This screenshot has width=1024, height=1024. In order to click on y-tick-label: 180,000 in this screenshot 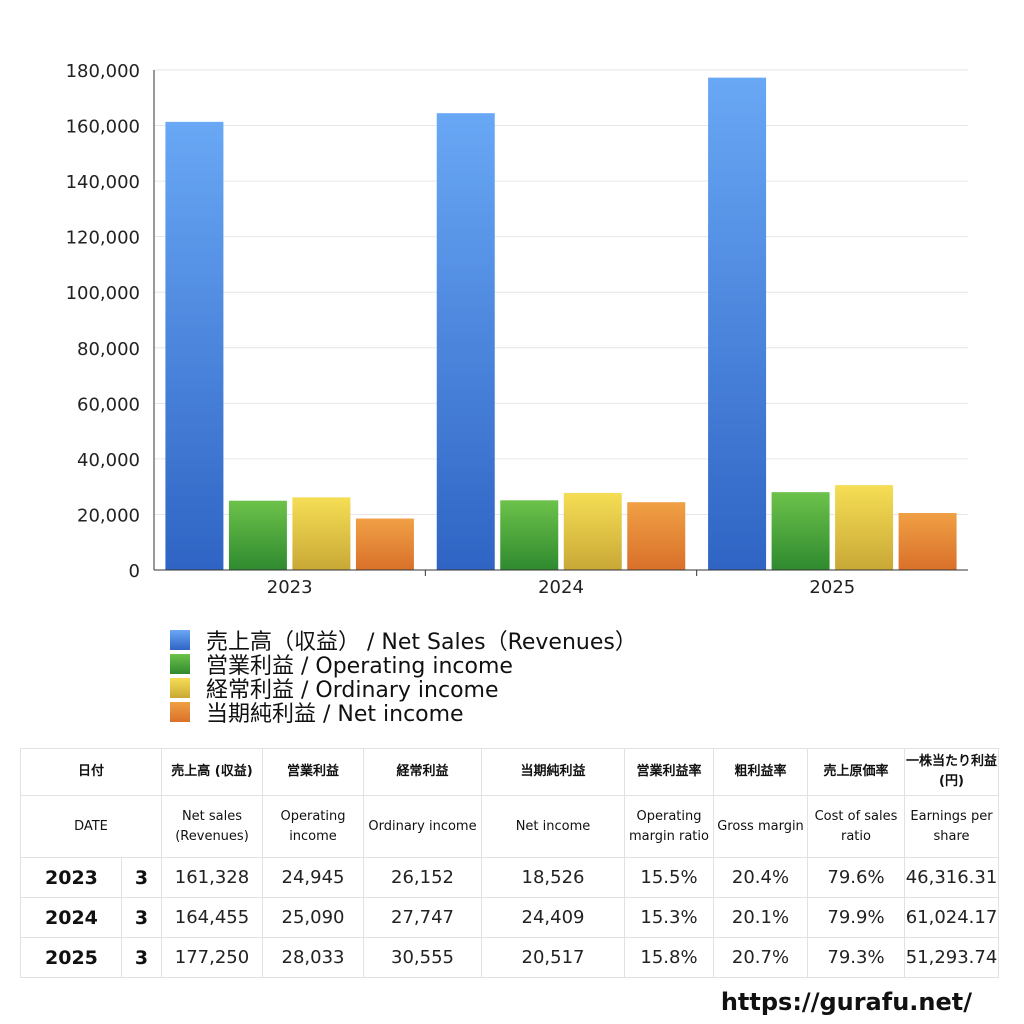, I will do `click(103, 71)`.